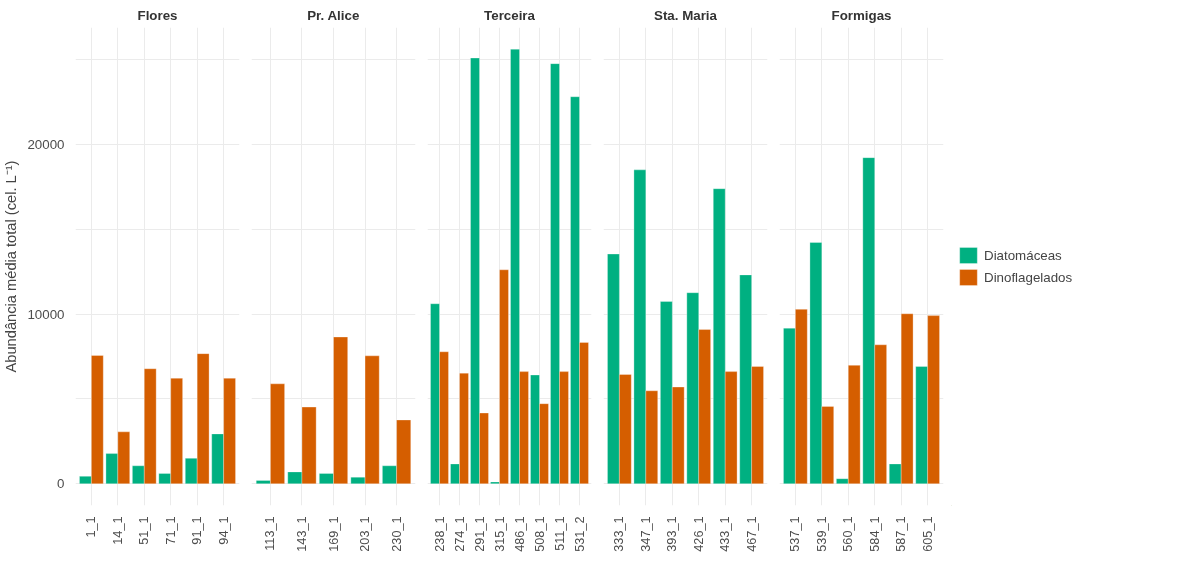 Image resolution: width=1179 pixels, height=582 pixels. What do you see at coordinates (333, 534) in the screenshot?
I see `x-tick-label: 169_1` at bounding box center [333, 534].